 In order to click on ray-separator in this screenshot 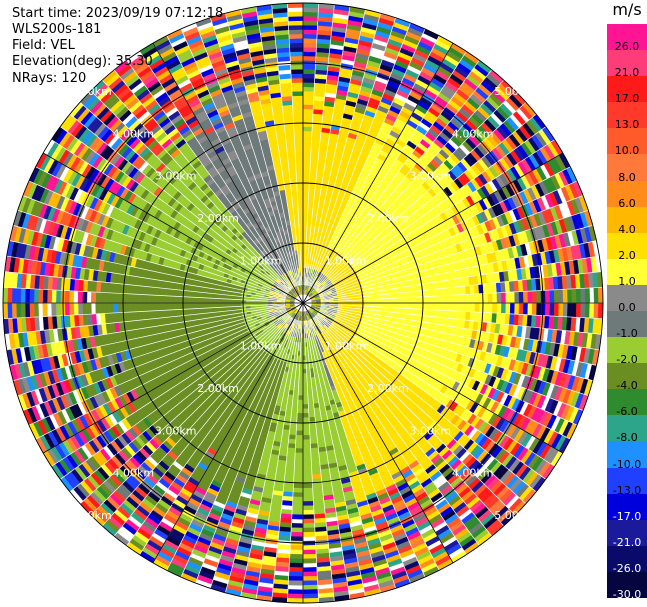, I will do `click(352, 151)`.